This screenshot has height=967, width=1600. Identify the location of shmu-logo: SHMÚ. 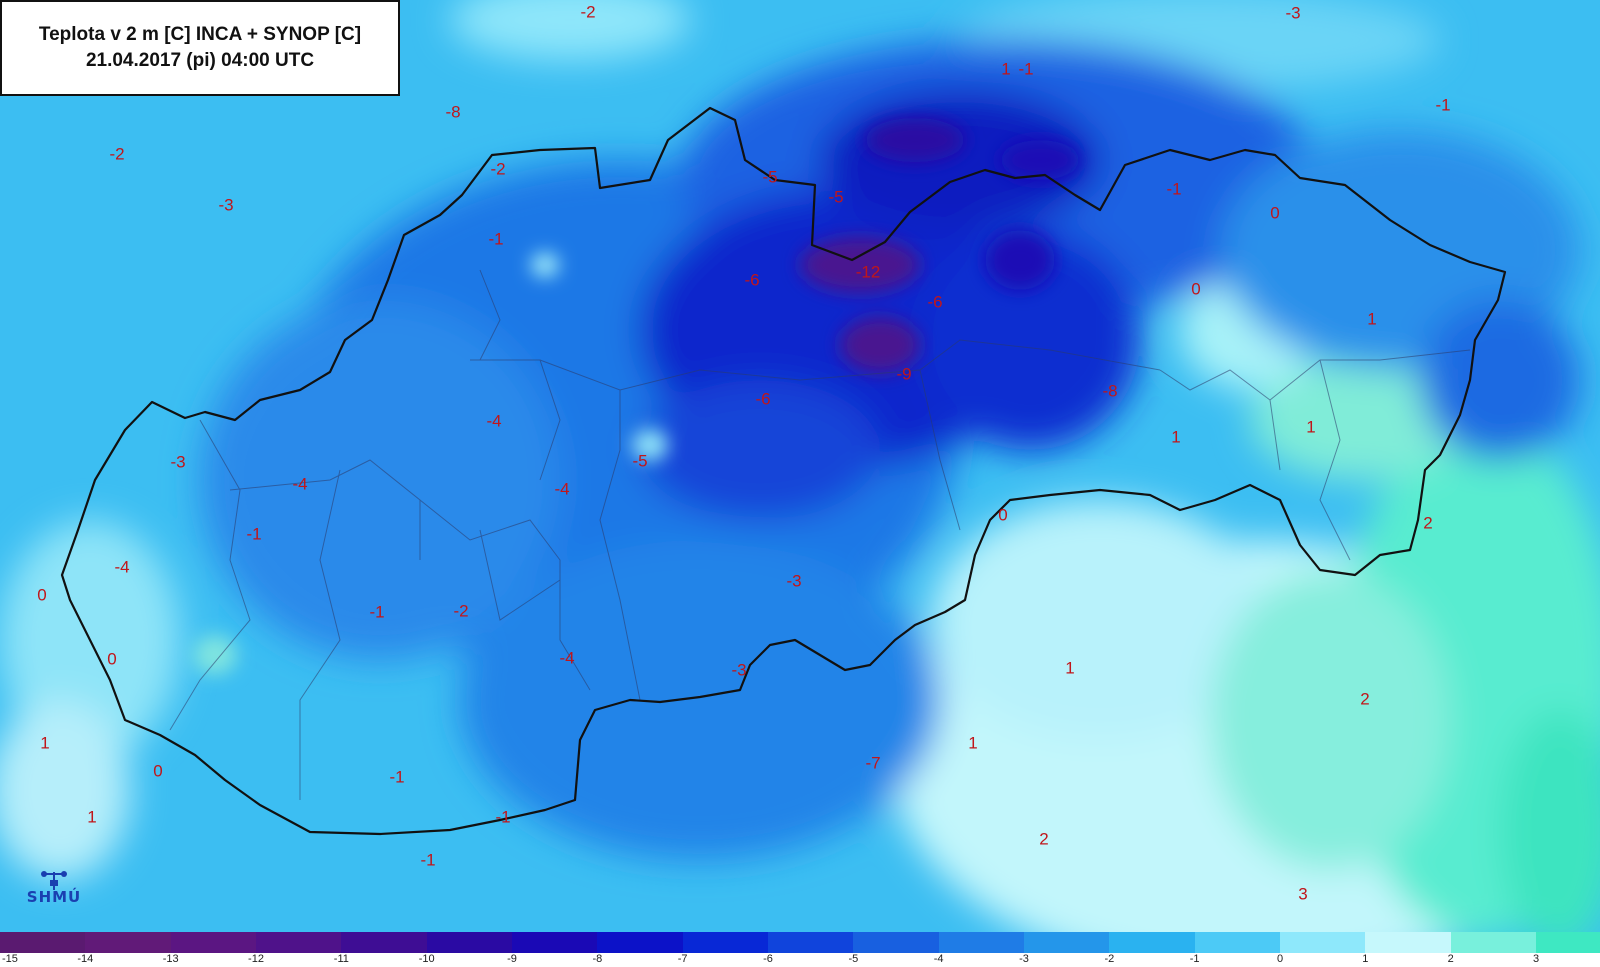
(54, 887).